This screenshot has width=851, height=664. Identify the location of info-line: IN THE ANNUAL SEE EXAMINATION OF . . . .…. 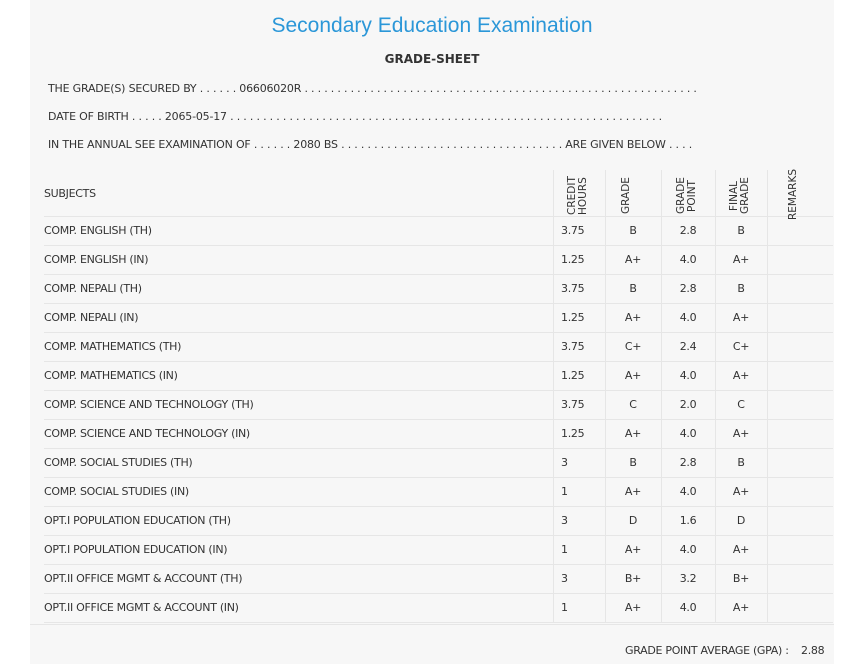
(370, 144).